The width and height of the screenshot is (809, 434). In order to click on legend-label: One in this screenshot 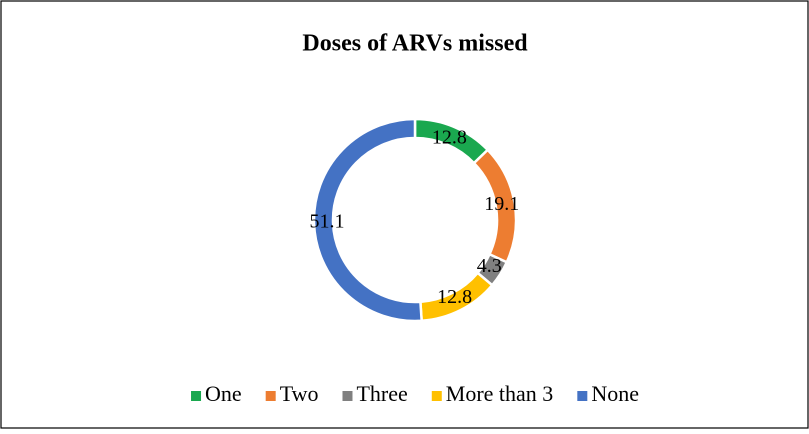, I will do `click(223, 393)`.